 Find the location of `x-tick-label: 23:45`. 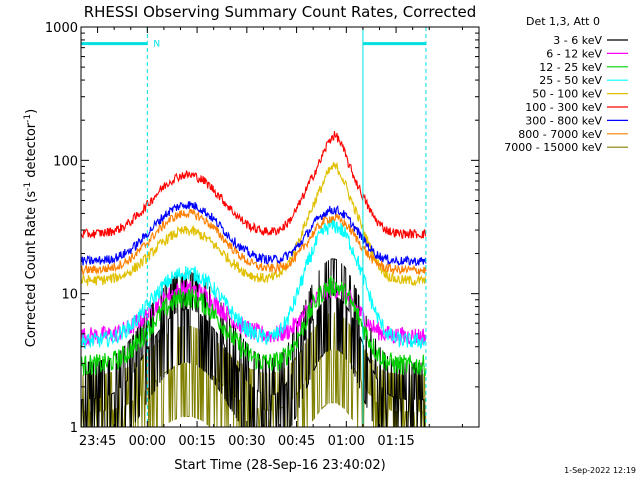

x-tick-label: 23:45 is located at coordinates (97, 441).